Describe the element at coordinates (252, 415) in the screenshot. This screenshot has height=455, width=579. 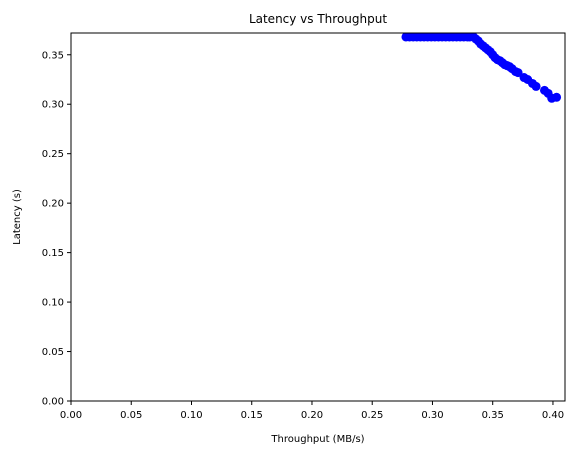
I see `x-tick-label: 0.15` at that location.